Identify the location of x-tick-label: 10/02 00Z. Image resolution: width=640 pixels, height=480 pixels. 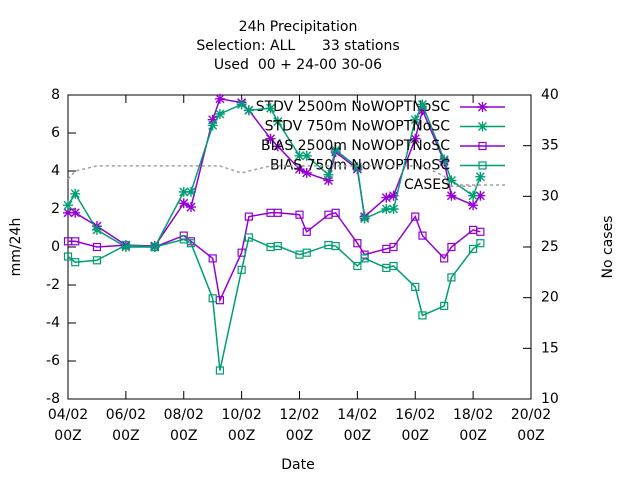
(241, 425).